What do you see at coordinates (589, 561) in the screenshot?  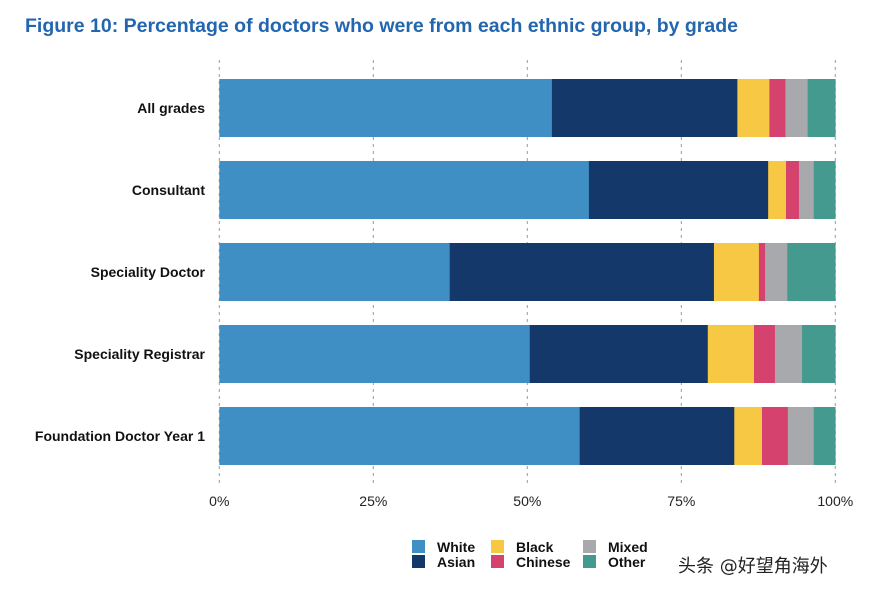 I see `legend-swatch-other` at bounding box center [589, 561].